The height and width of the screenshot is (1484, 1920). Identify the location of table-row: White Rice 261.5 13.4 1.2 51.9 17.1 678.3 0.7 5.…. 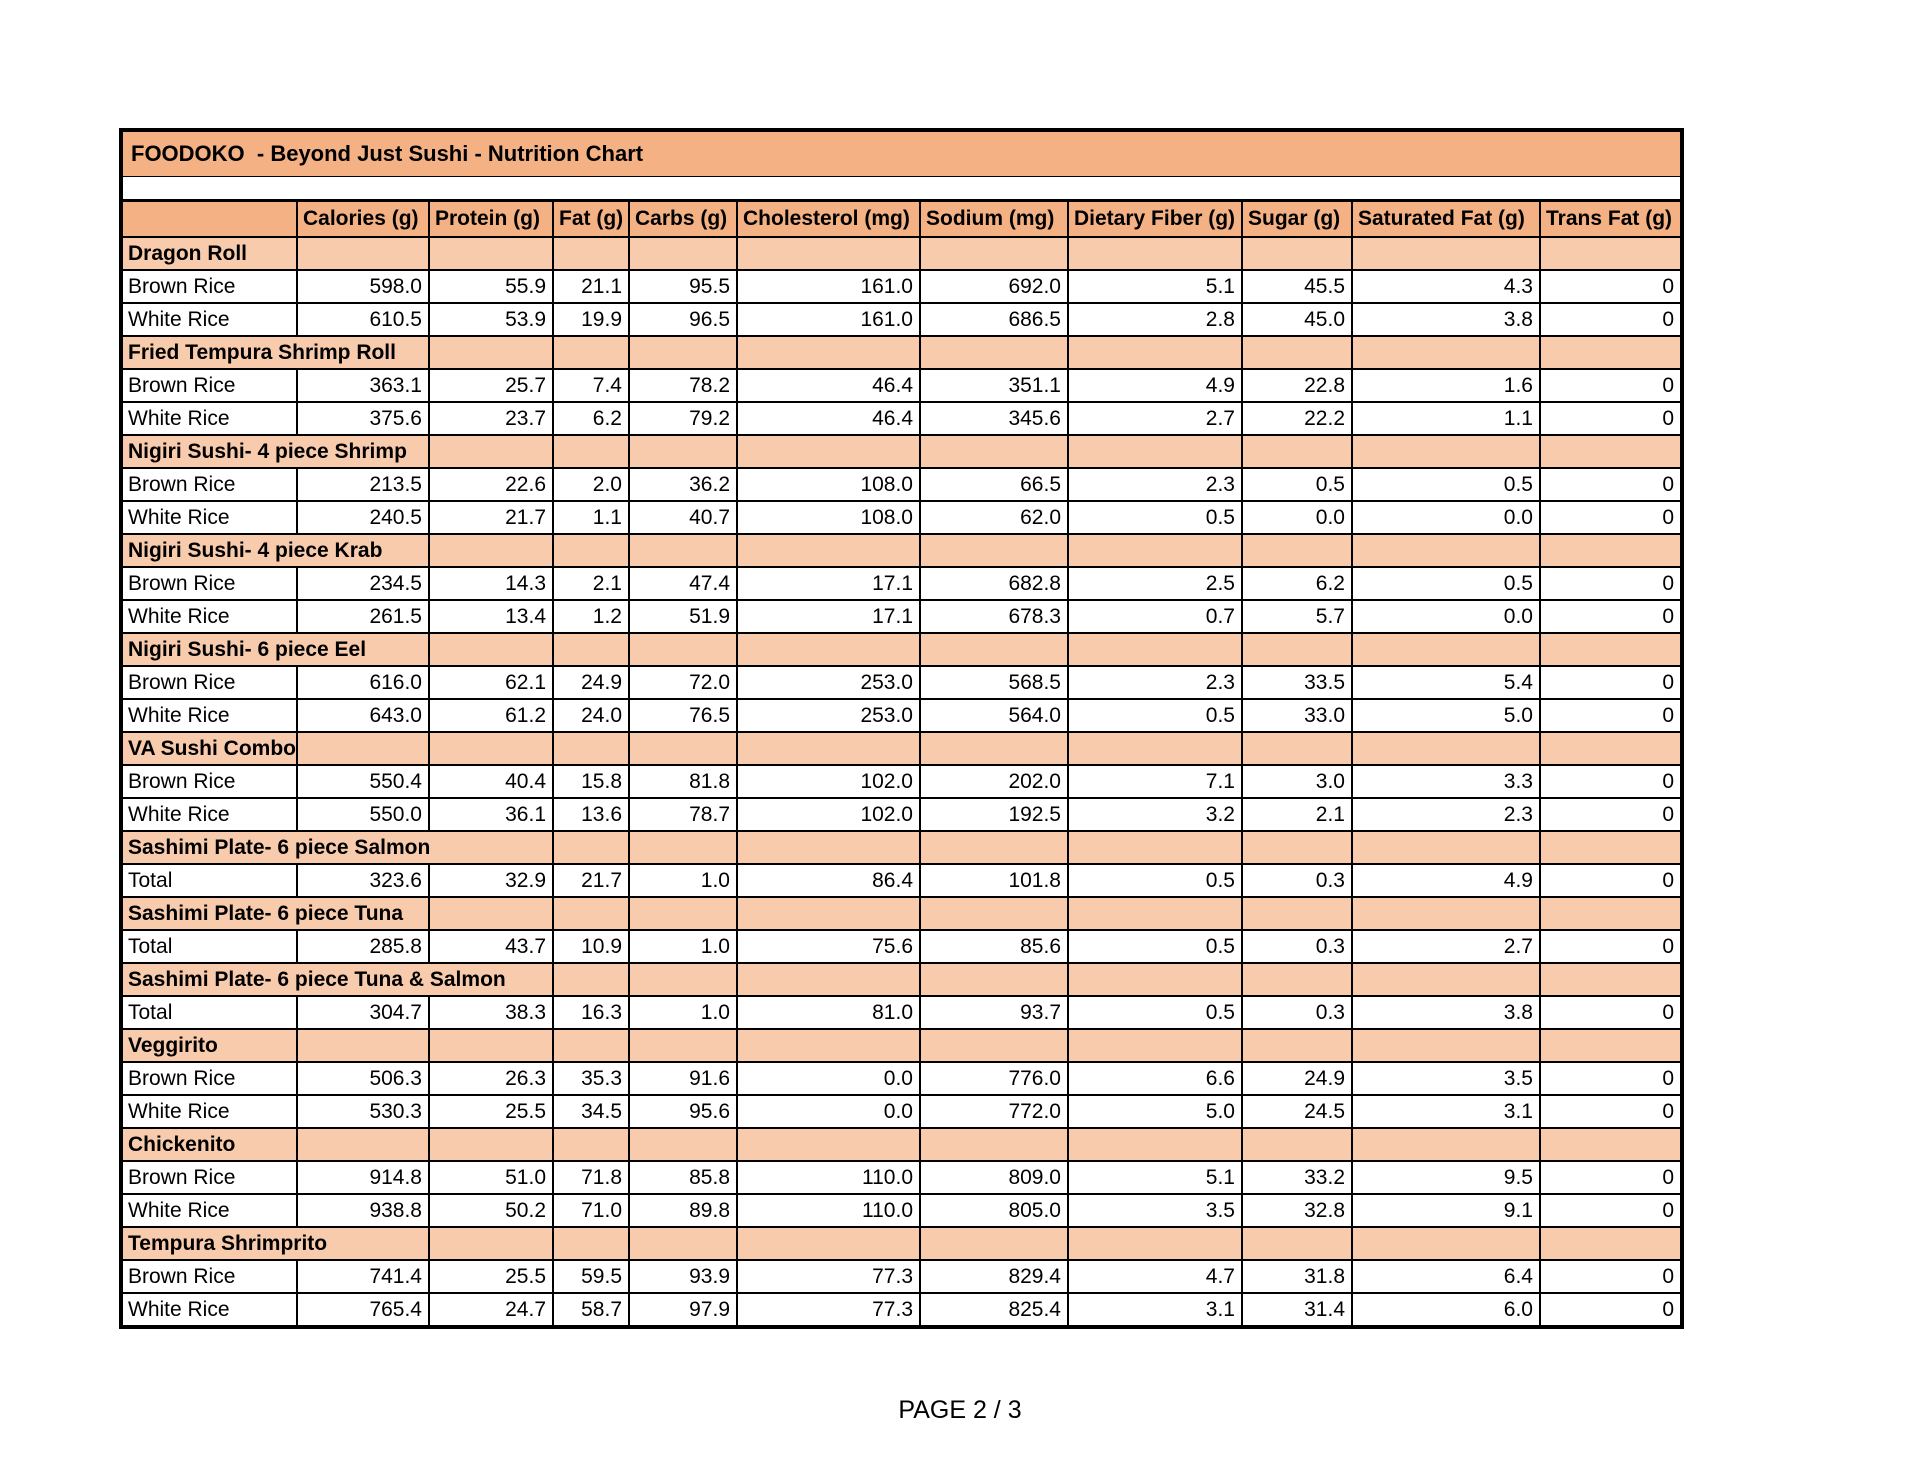
(902, 616).